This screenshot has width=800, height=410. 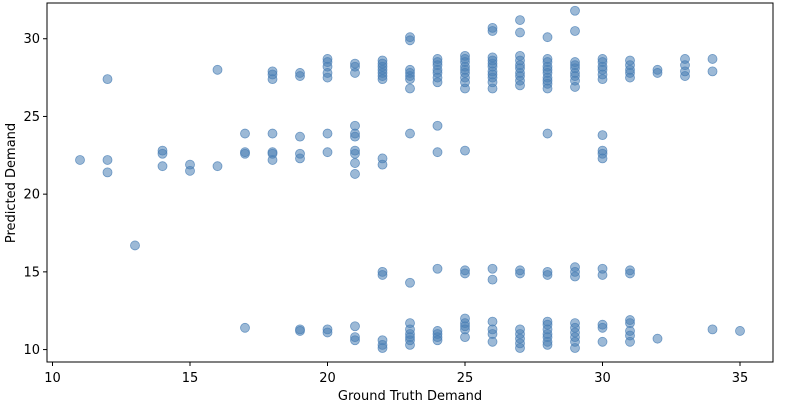 What do you see at coordinates (190, 378) in the screenshot?
I see `x-tick-label: 15` at bounding box center [190, 378].